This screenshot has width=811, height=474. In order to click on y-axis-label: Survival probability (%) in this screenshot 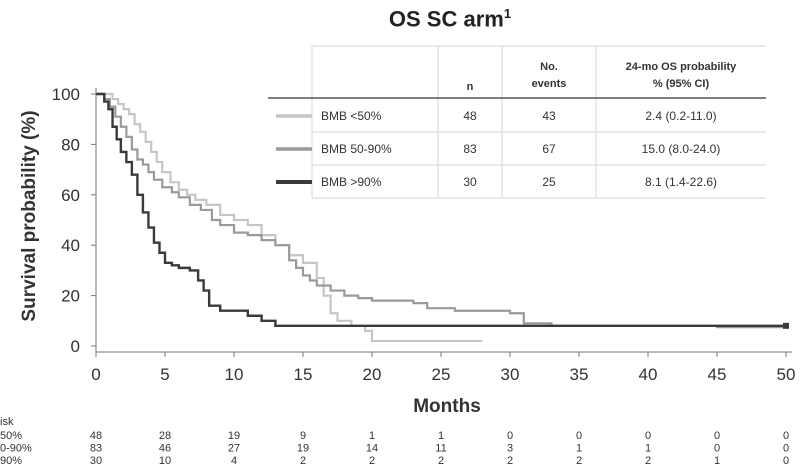, I will do `click(29, 215)`.